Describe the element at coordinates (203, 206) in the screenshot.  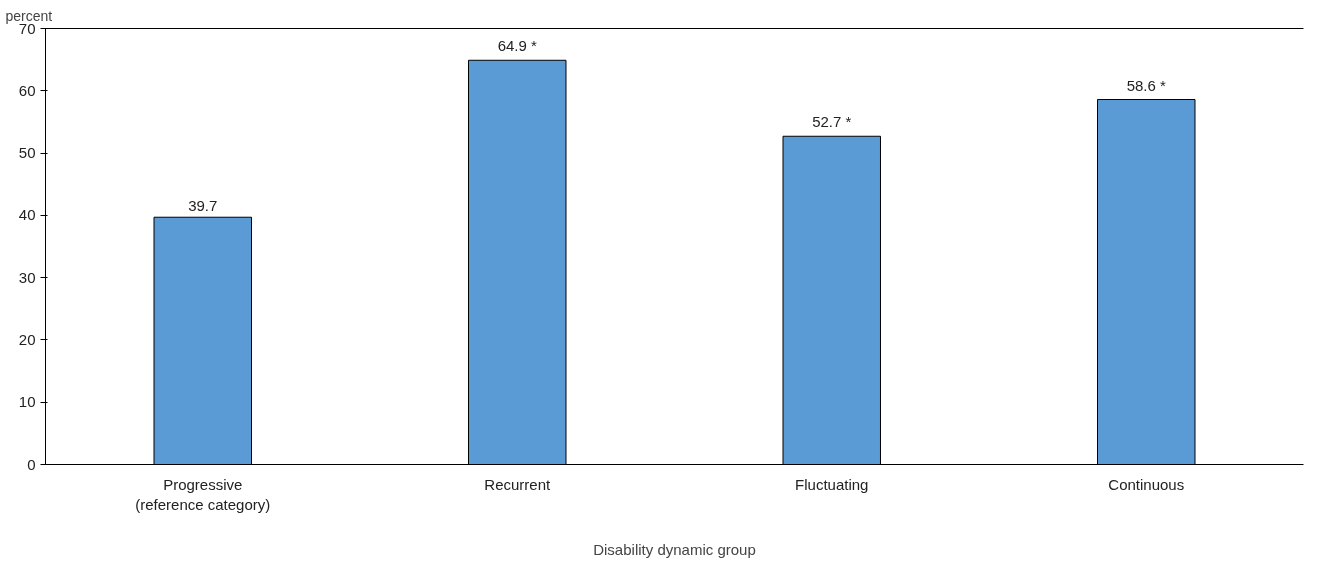
I see `data-label: 39.7` at that location.